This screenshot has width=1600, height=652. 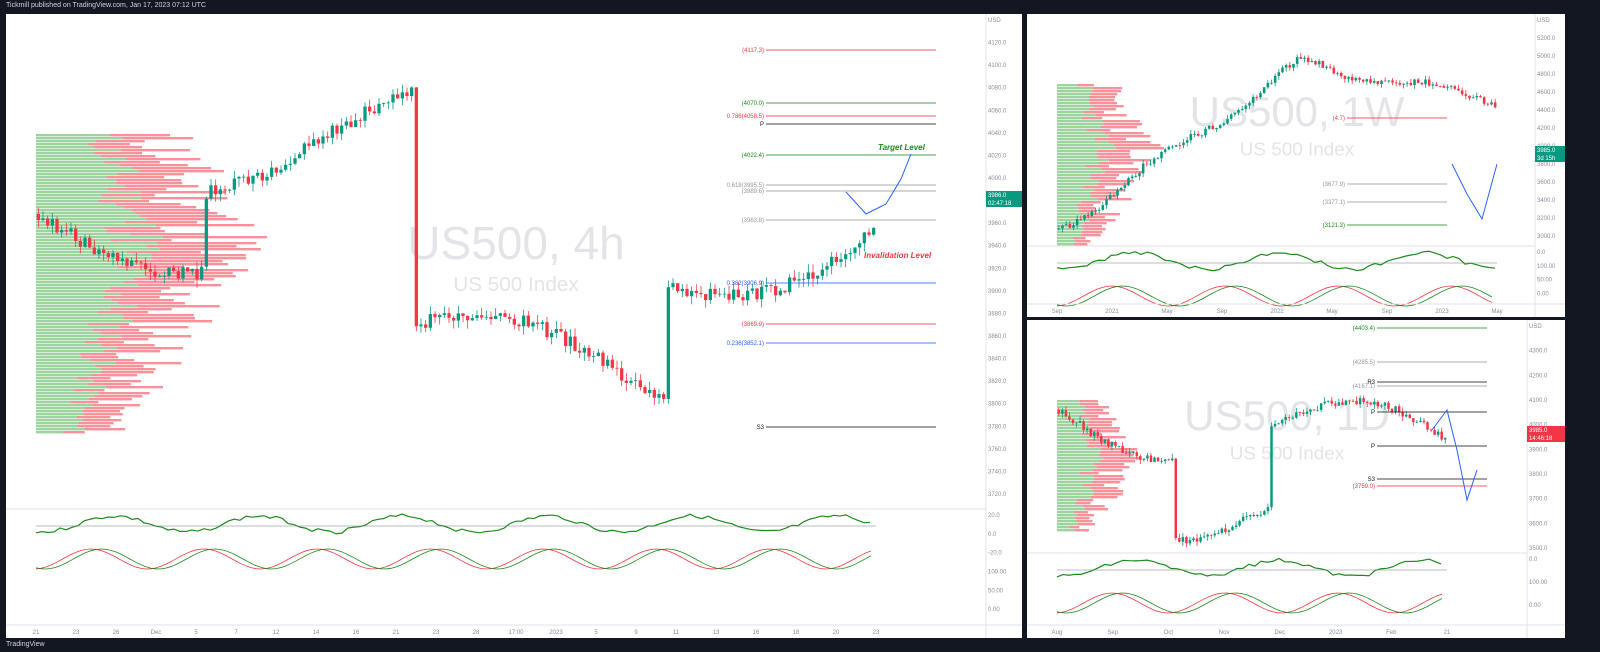 What do you see at coordinates (753, 325) in the screenshot?
I see `level-label: (3869.9)` at bounding box center [753, 325].